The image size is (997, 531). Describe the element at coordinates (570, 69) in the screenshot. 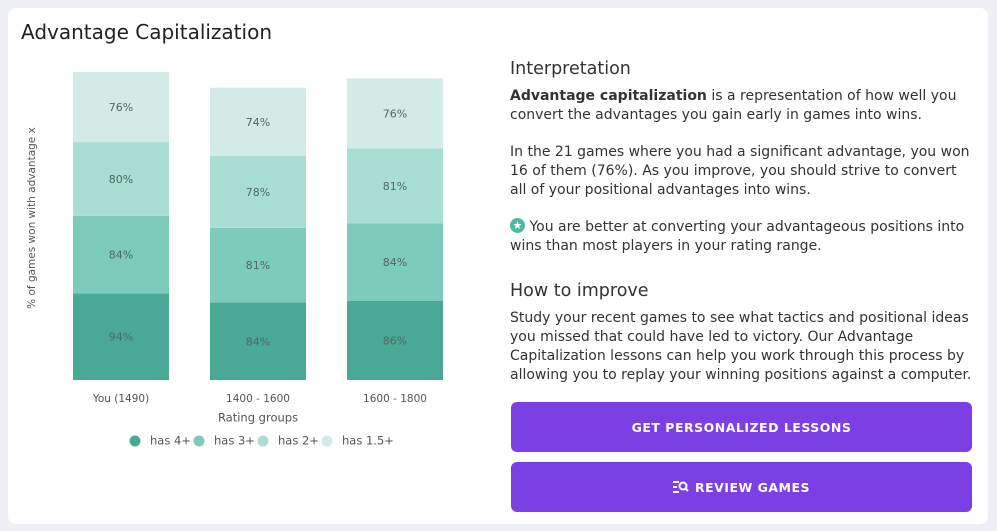

I see `heading: Interpretation` at that location.